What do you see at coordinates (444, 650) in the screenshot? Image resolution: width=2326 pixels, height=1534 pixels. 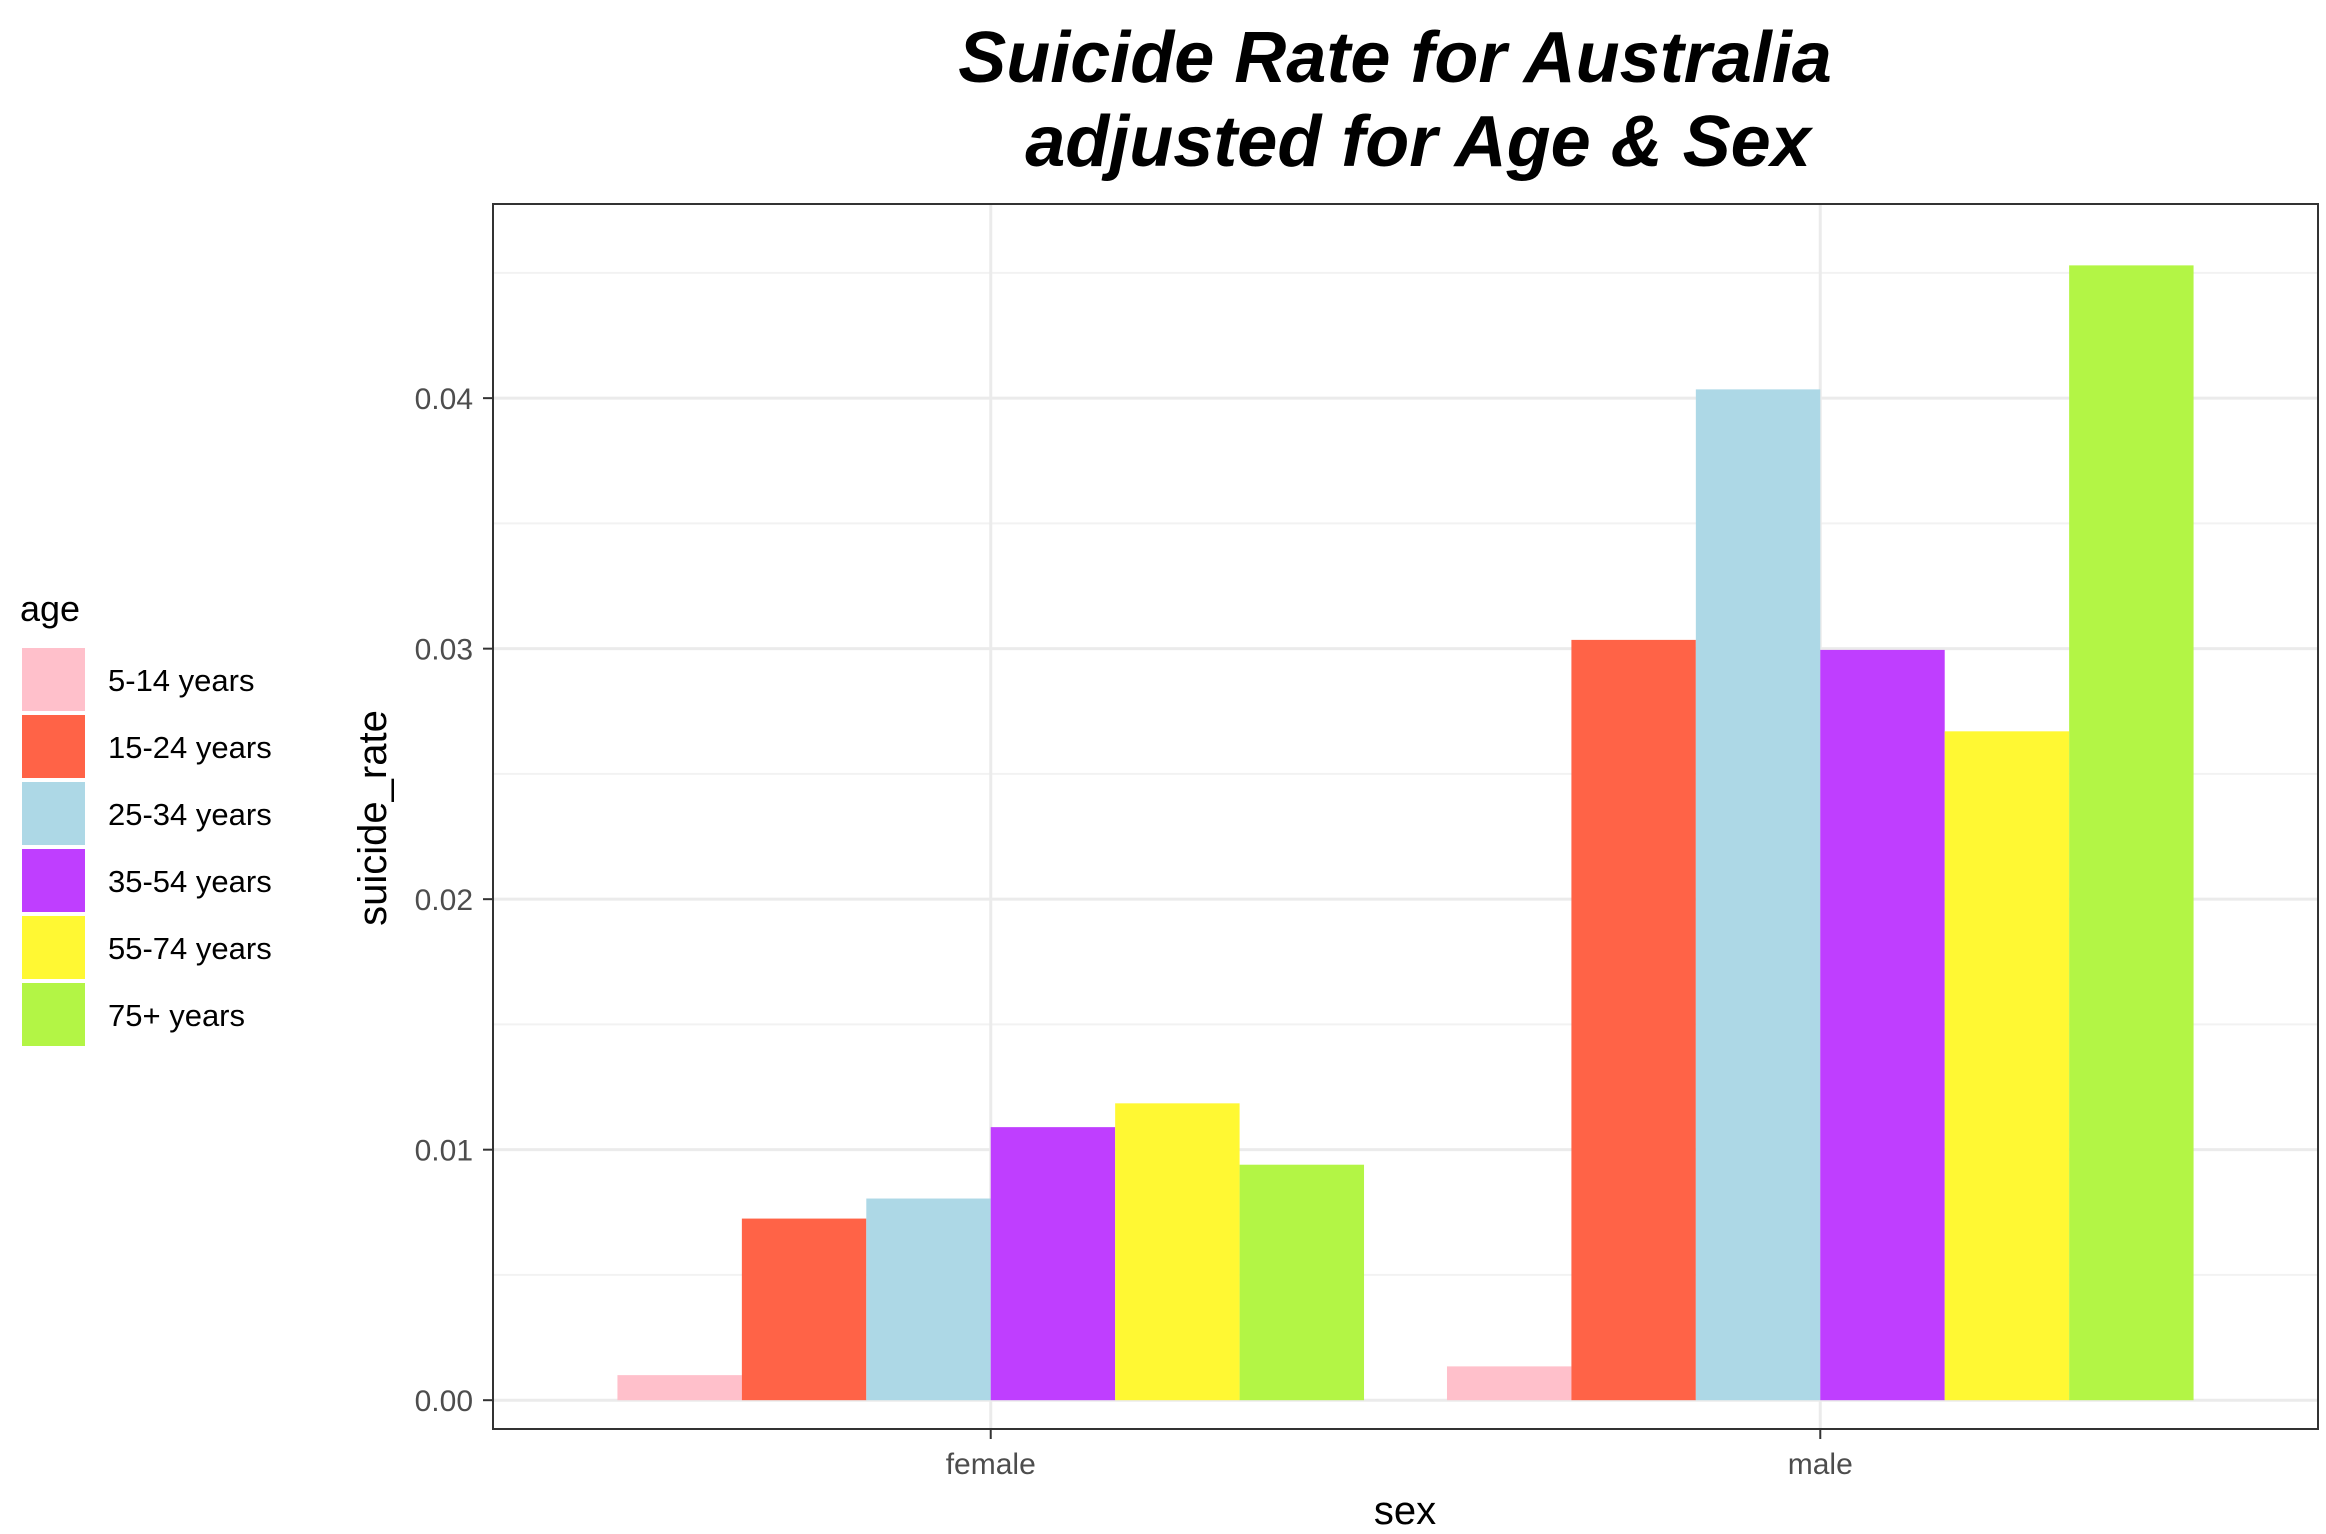 I see `y-tick-label: 0.03` at bounding box center [444, 650].